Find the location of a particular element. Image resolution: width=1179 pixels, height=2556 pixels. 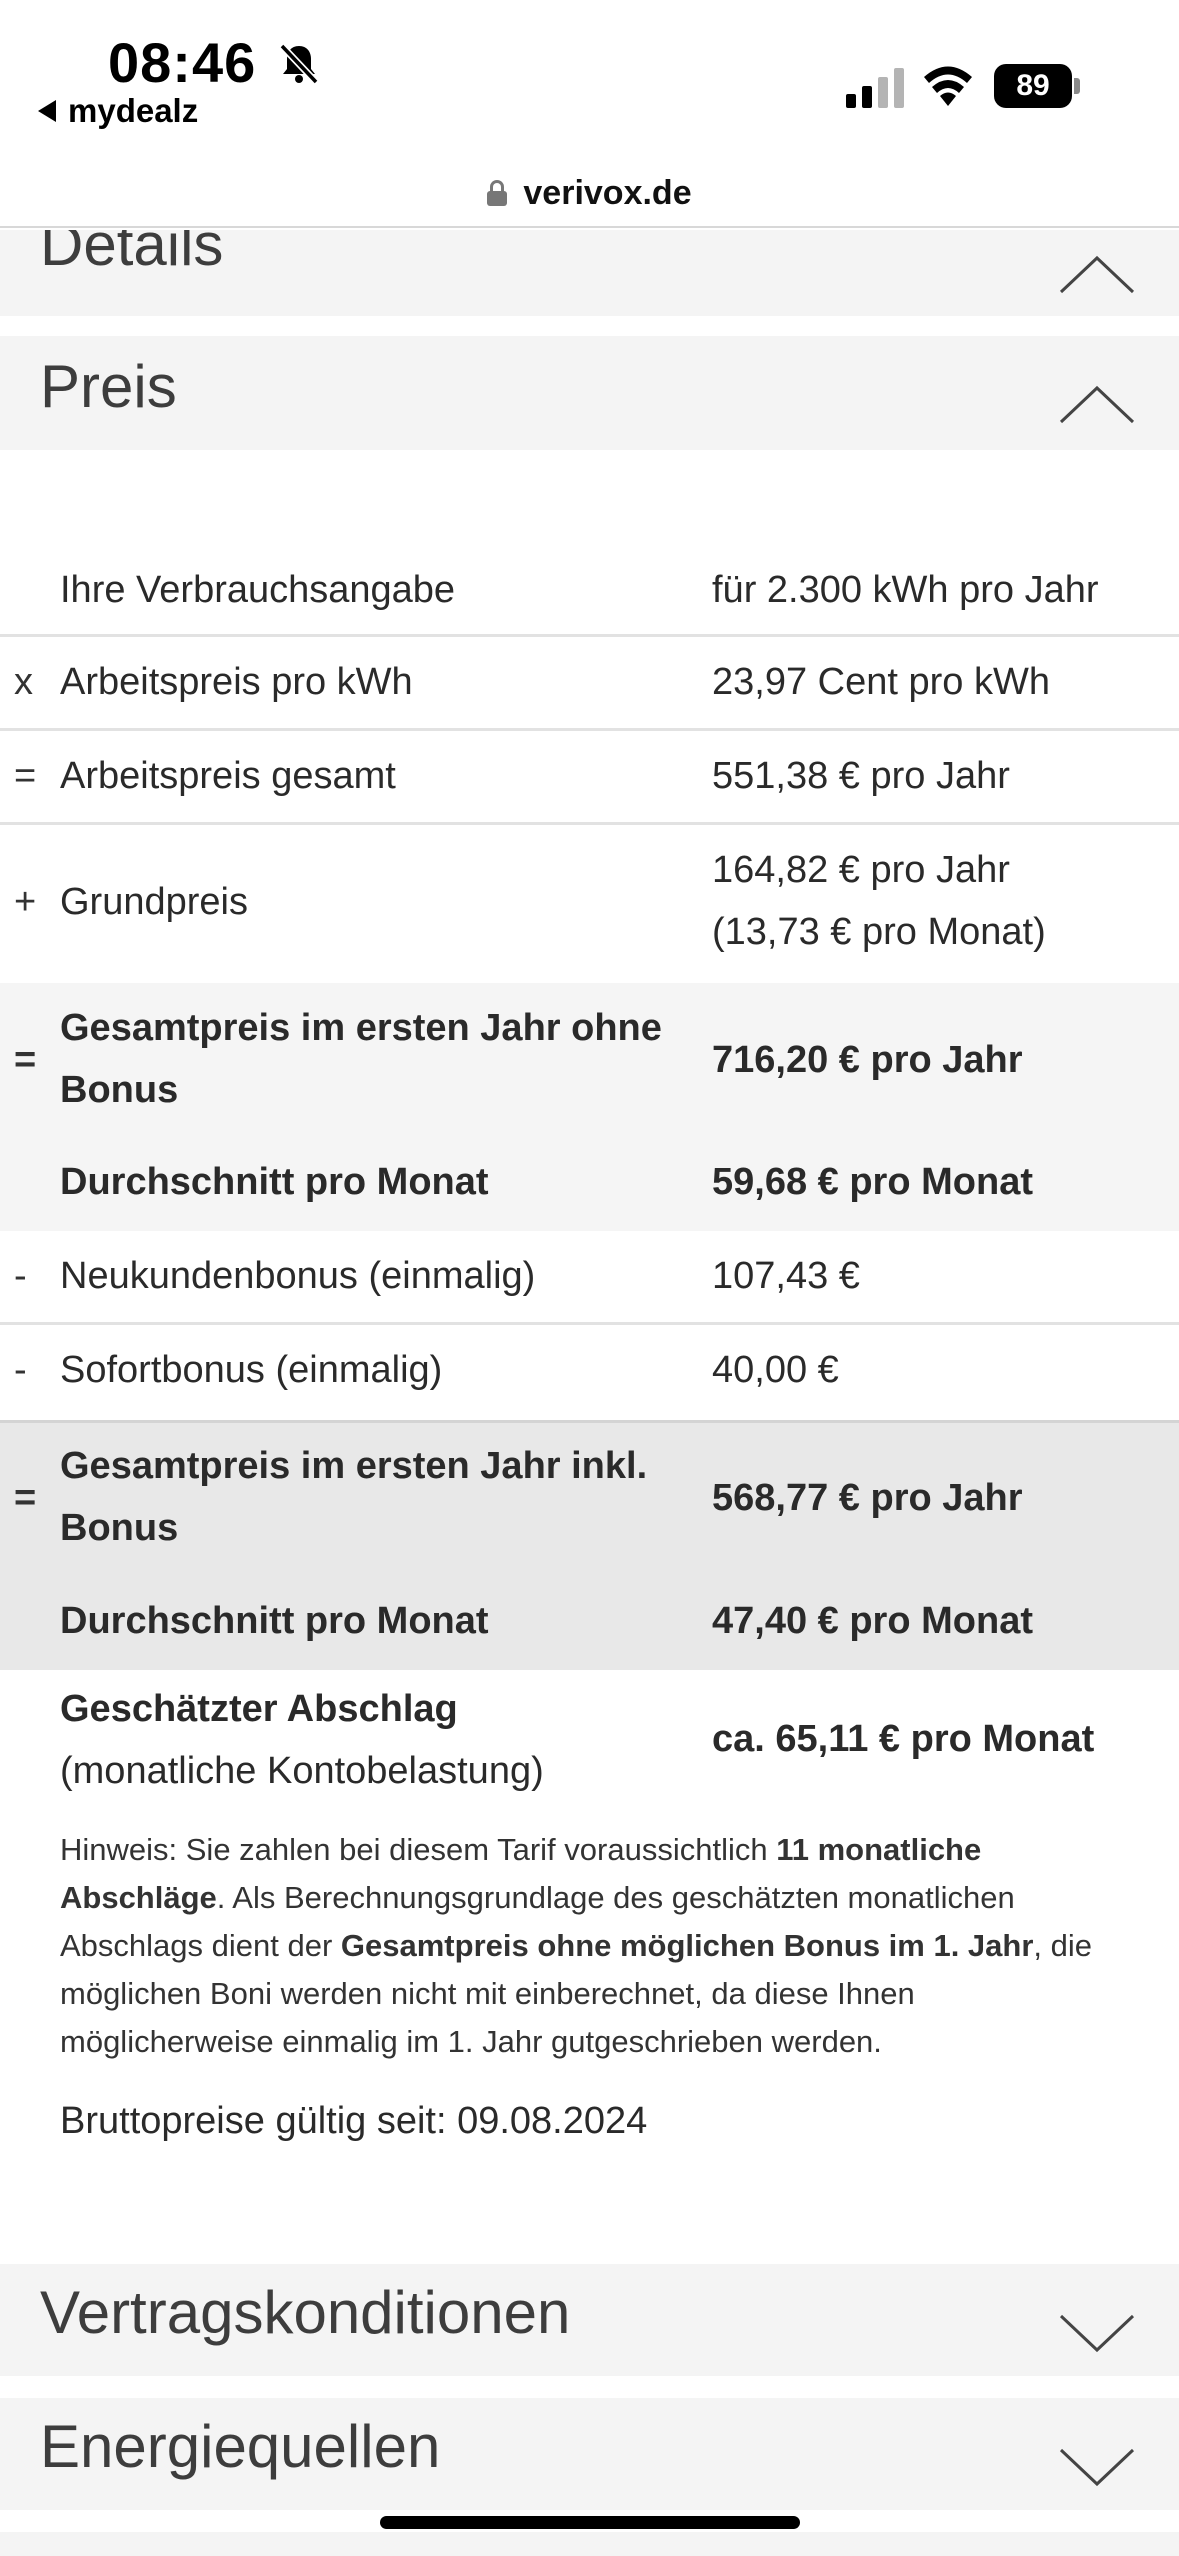

back-arrow-icon is located at coordinates (47, 111).